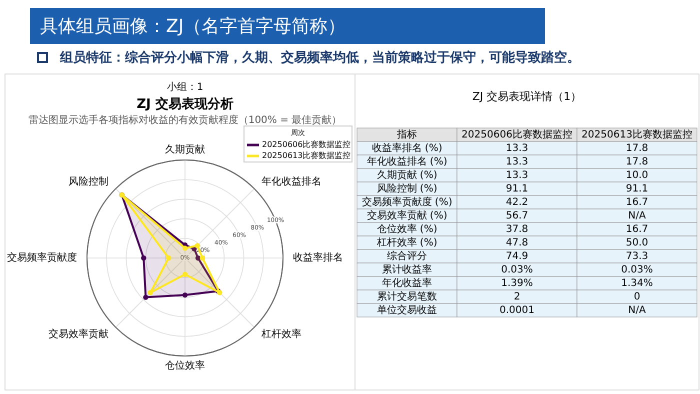 The image size is (700, 394). What do you see at coordinates (637, 283) in the screenshot?
I see `text: 1.34%` at bounding box center [637, 283].